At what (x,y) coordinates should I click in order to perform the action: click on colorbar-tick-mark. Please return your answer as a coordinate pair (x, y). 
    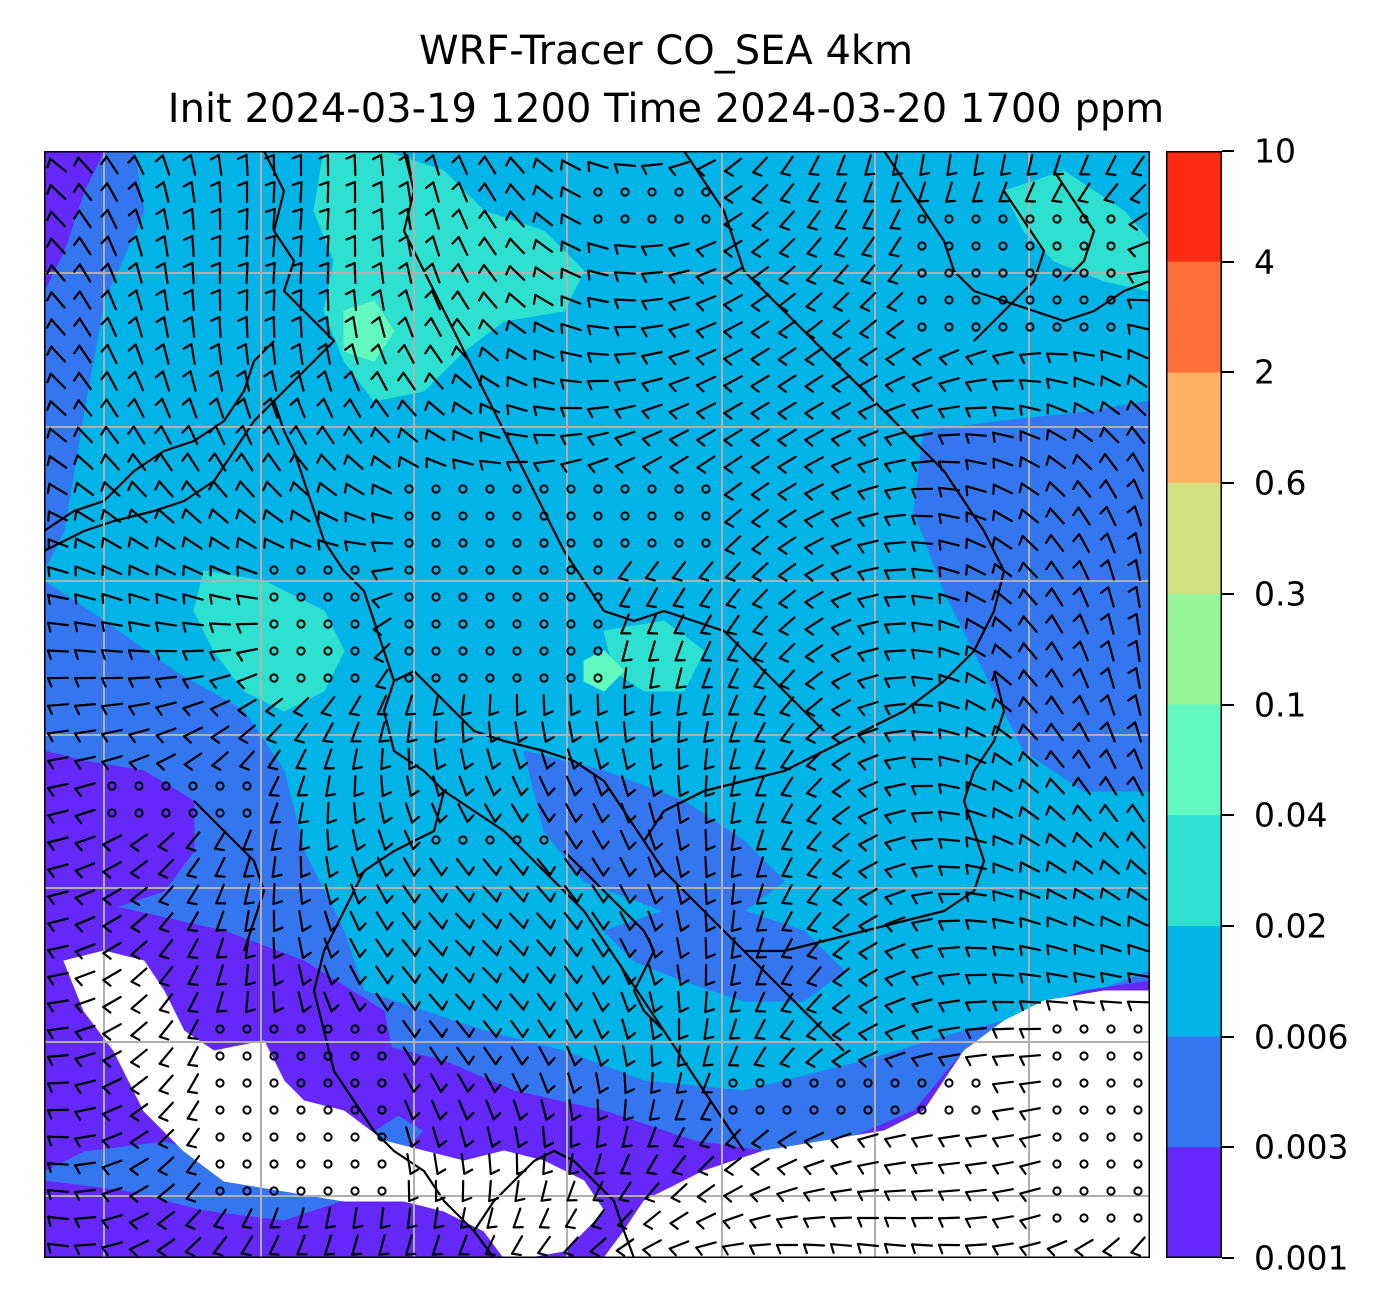
    Looking at the image, I should click on (1228, 483).